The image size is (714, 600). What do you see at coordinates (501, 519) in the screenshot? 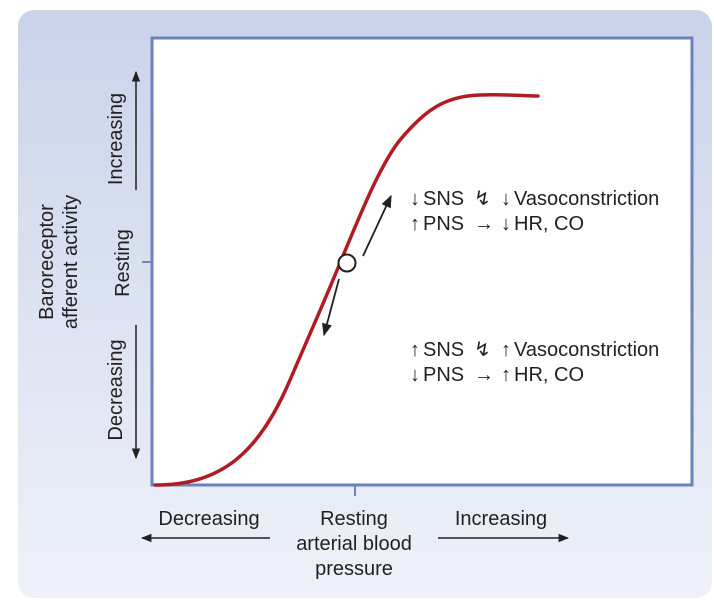
I see `x-label-increasing: Increasing` at bounding box center [501, 519].